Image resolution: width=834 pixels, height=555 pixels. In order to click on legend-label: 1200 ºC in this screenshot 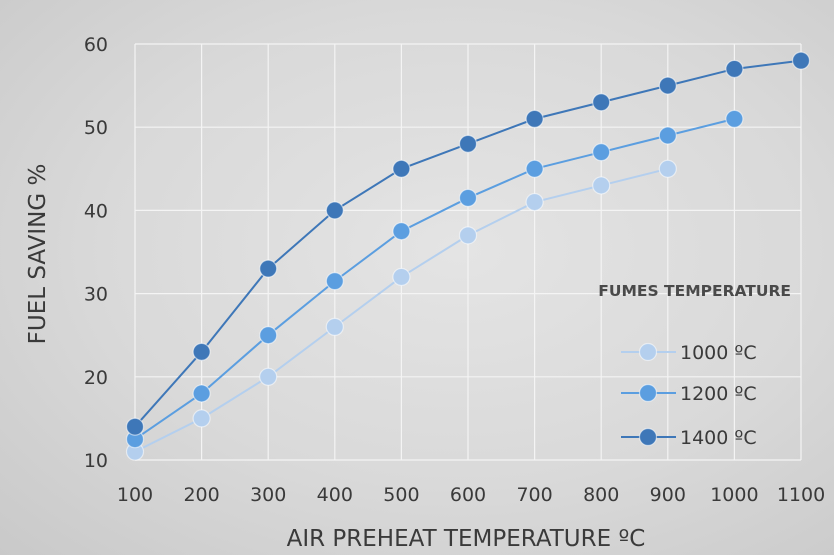, I will do `click(718, 394)`.